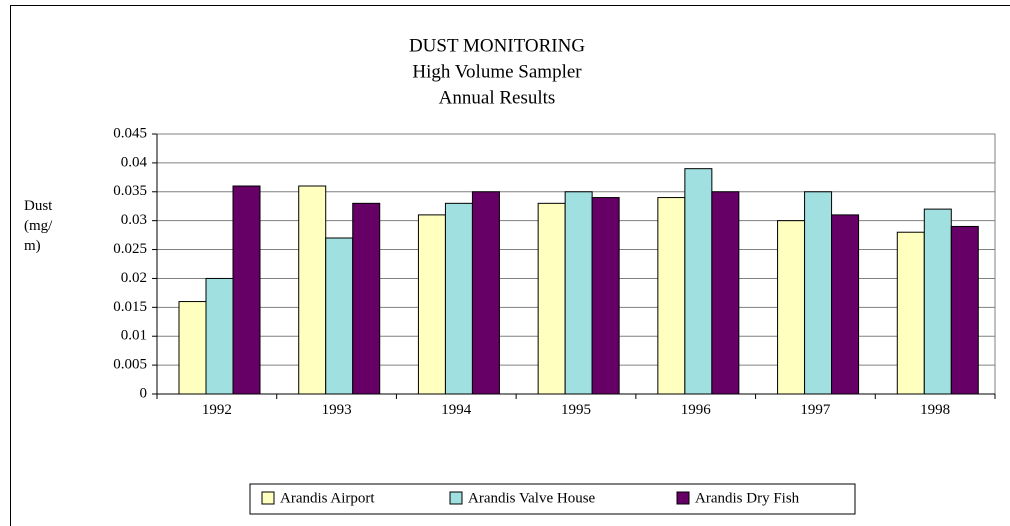 The image size is (1010, 526). Describe the element at coordinates (134, 220) in the screenshot. I see `y-tick-label: 0.03` at that location.